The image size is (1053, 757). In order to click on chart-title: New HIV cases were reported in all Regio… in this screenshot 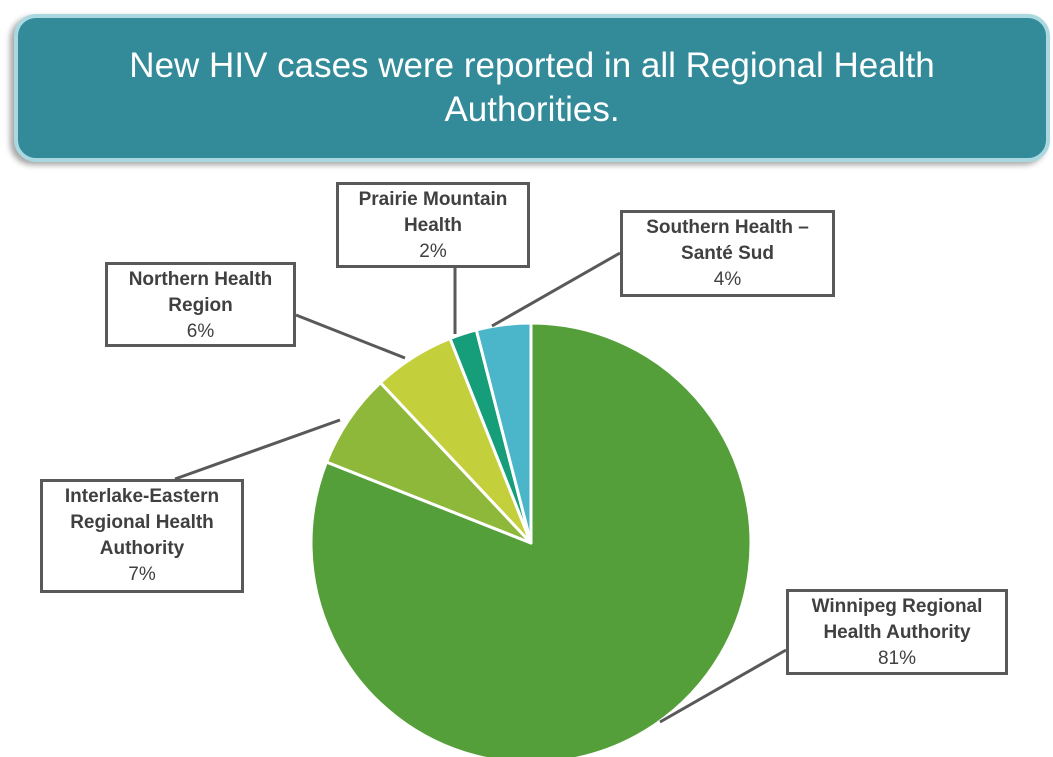, I will do `click(532, 87)`.